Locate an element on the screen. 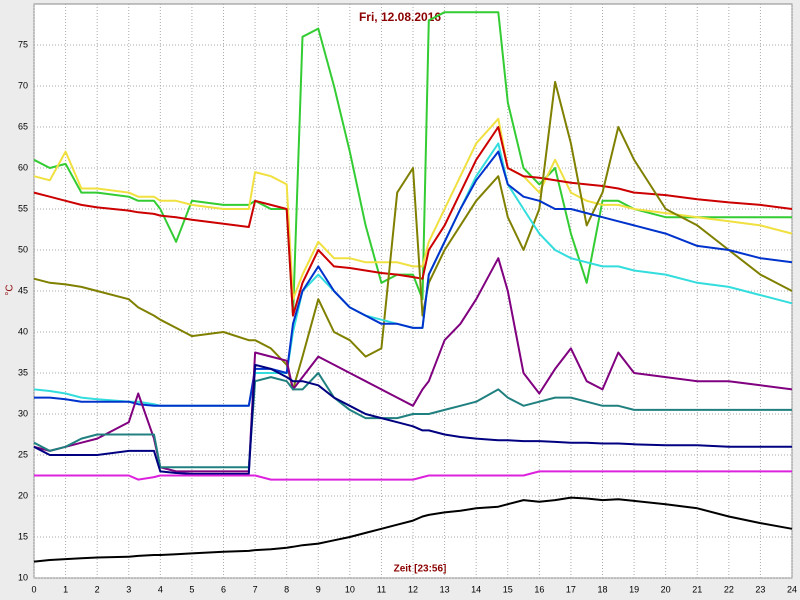 The height and width of the screenshot is (600, 800). y-tick-label: 35 is located at coordinates (23, 372).